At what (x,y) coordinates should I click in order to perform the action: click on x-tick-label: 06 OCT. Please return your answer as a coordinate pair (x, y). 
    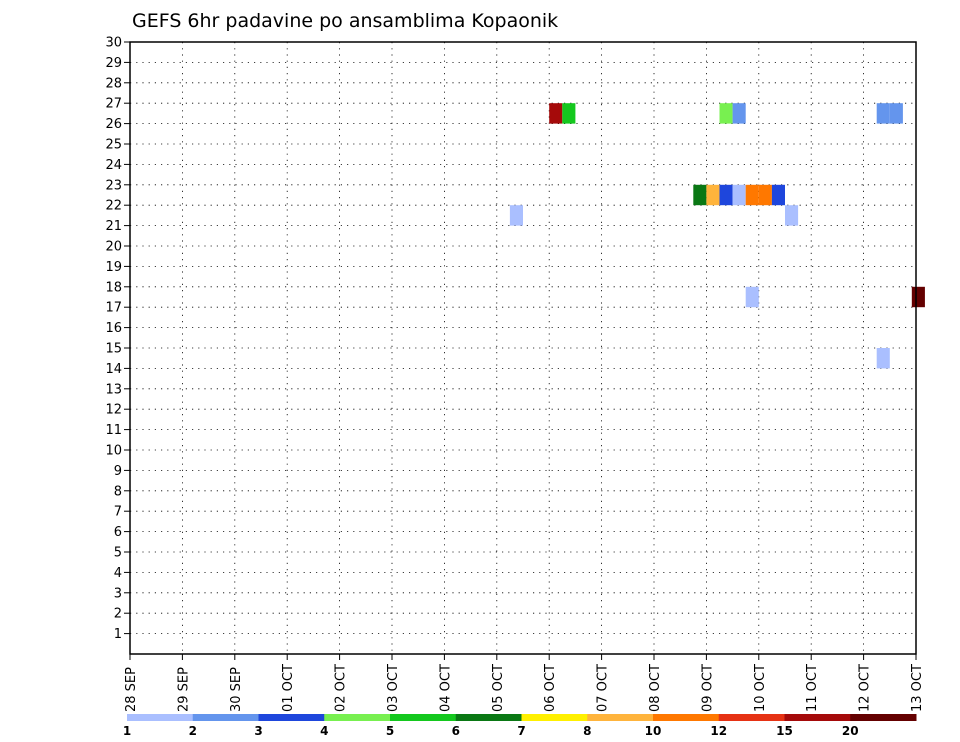
    Looking at the image, I should click on (550, 688).